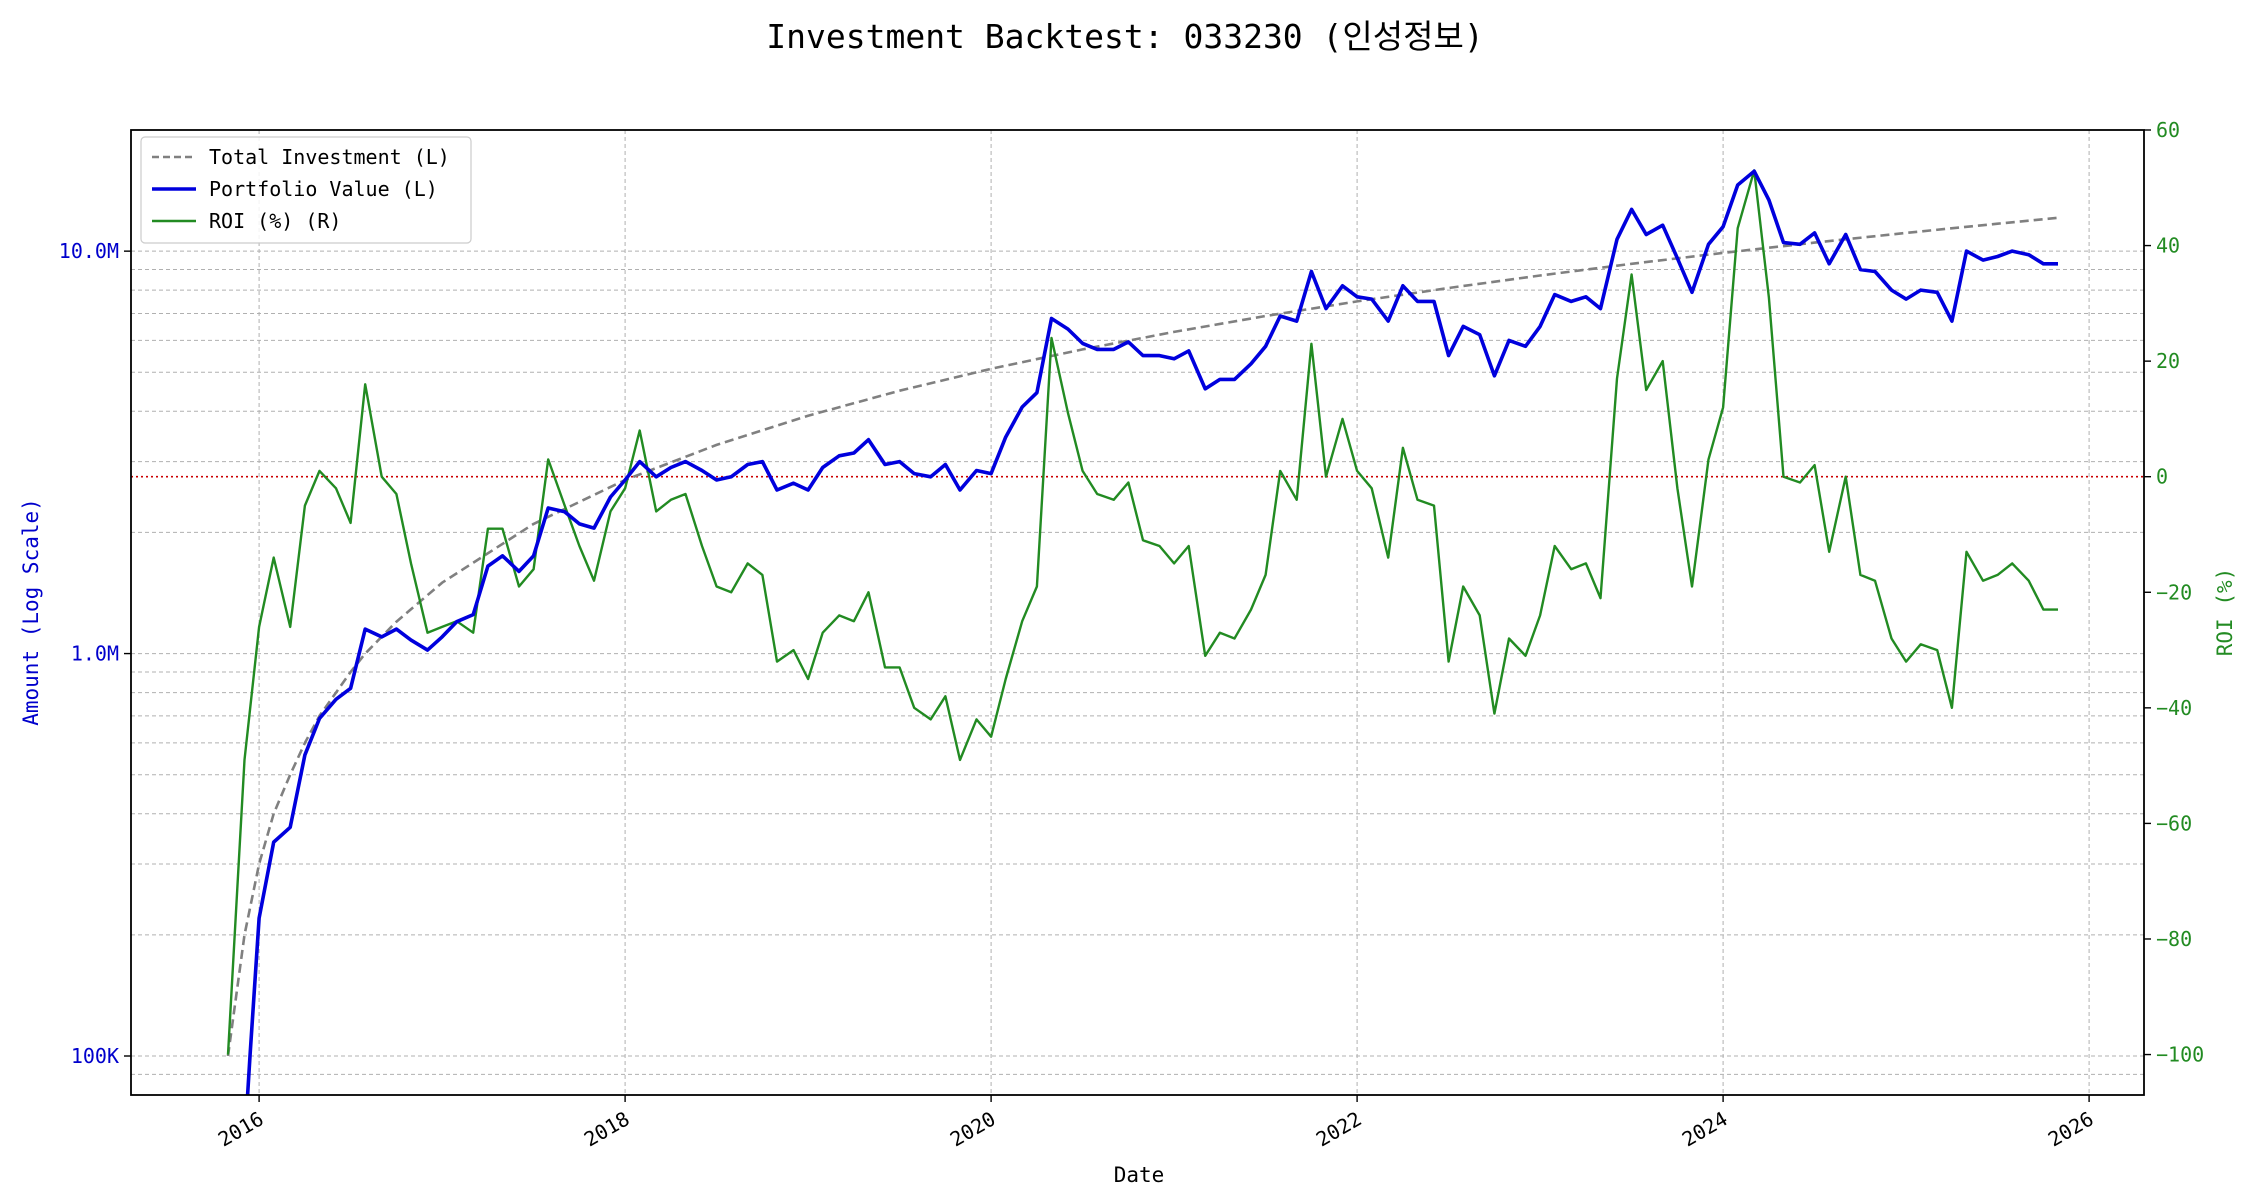 The height and width of the screenshot is (1200, 2250). Describe the element at coordinates (1124, 36) in the screenshot. I see `chart-title: Investment Backtest: 033230 (인성정보)` at that location.